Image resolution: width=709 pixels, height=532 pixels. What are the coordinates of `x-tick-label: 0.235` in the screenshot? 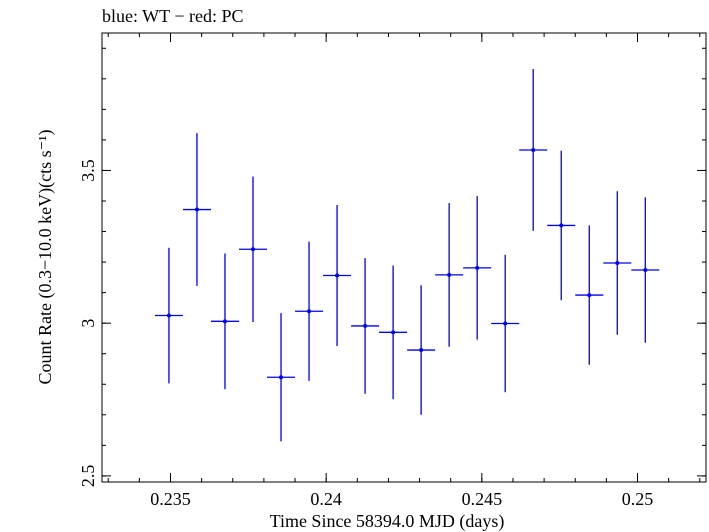 It's located at (170, 499).